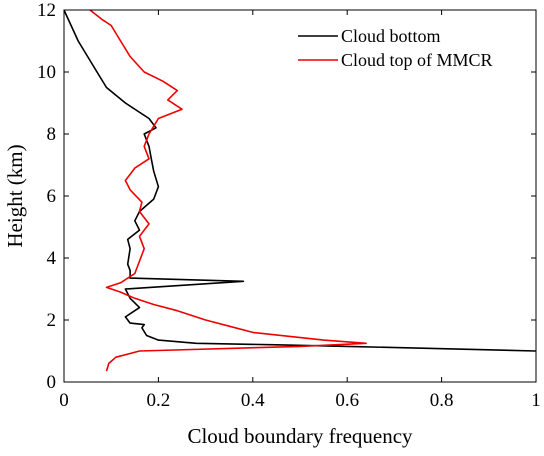 The image size is (544, 456). Describe the element at coordinates (52, 196) in the screenshot. I see `y-tick-label: 6` at that location.